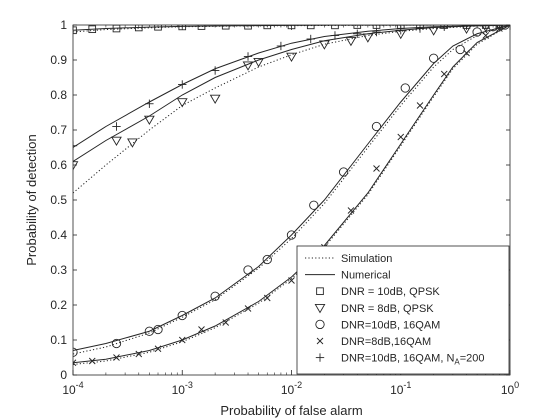  Describe the element at coordinates (31, 200) in the screenshot. I see `y-axis-label: Probability of detection` at that location.